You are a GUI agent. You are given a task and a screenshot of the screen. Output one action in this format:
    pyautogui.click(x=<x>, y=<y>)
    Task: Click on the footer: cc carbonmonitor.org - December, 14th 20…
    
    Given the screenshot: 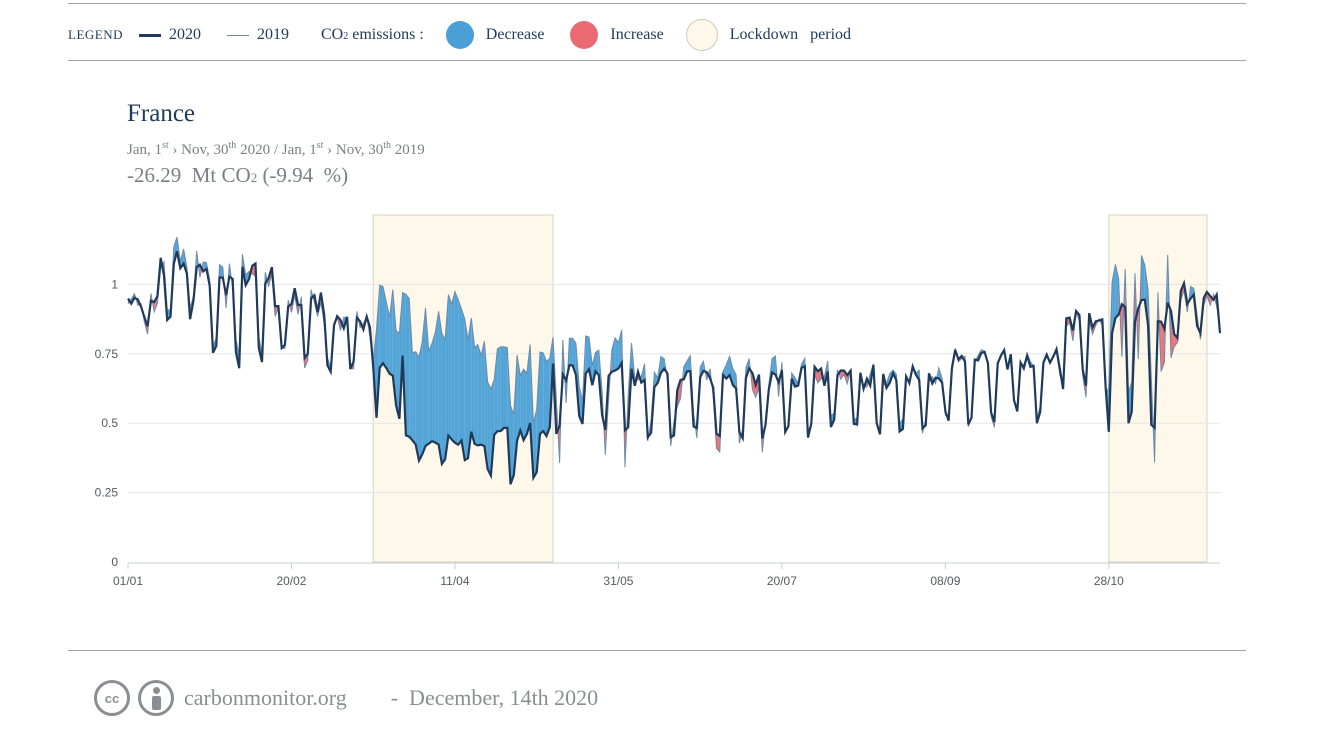 What is the action you would take?
    pyautogui.click(x=346, y=698)
    